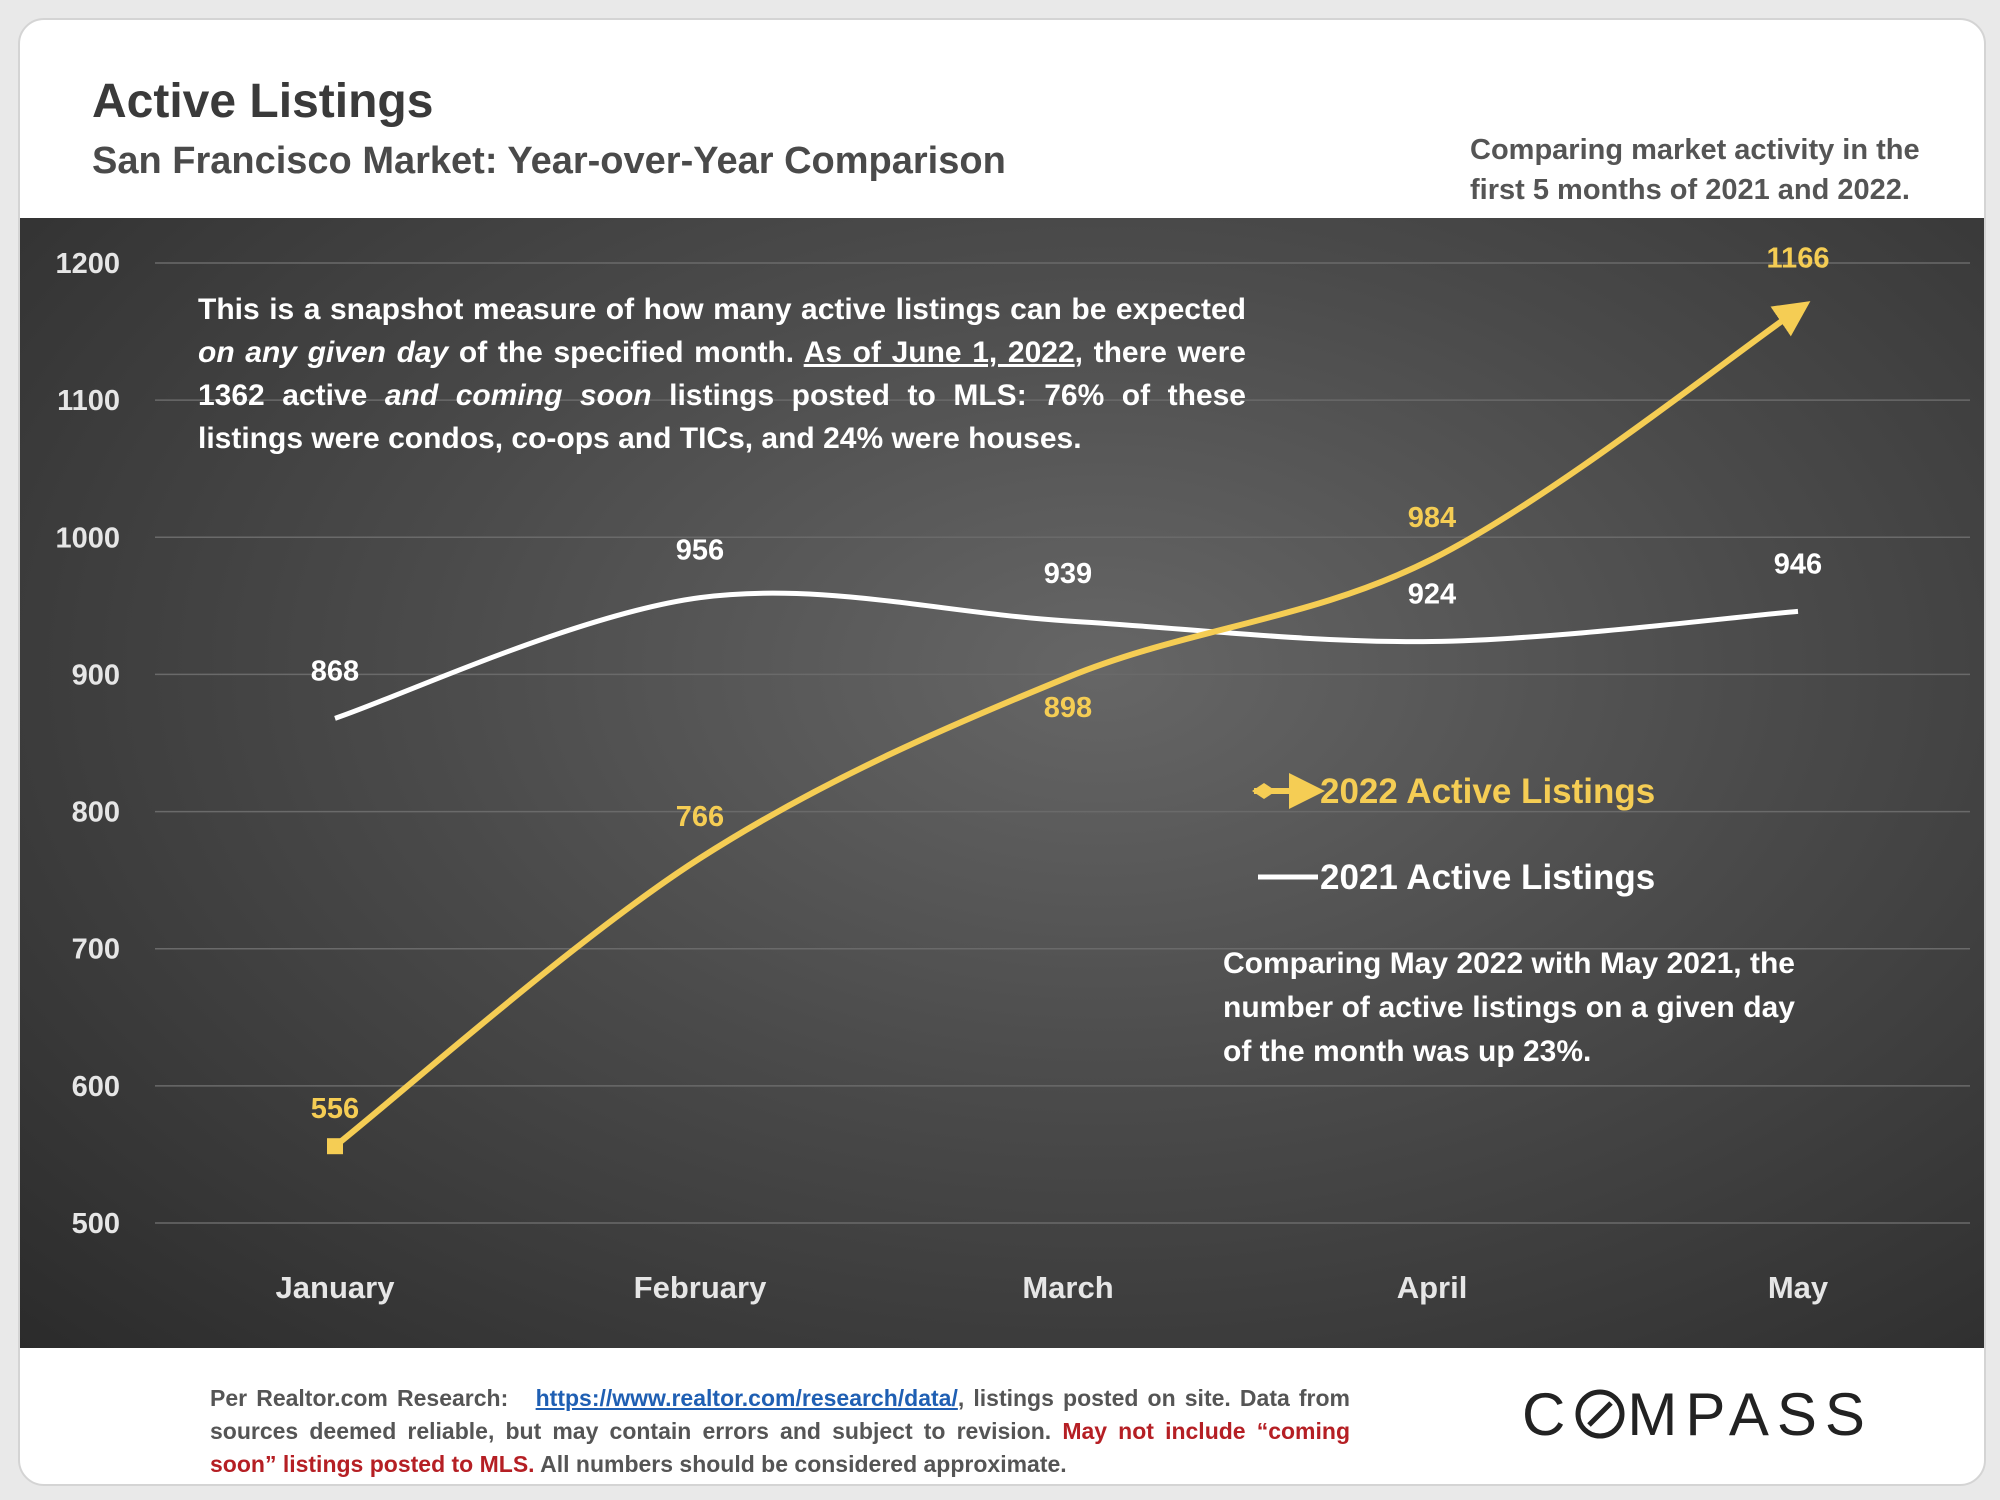 Image resolution: width=2000 pixels, height=1500 pixels. Describe the element at coordinates (87, 538) in the screenshot. I see `y-tick-label: 1000` at that location.